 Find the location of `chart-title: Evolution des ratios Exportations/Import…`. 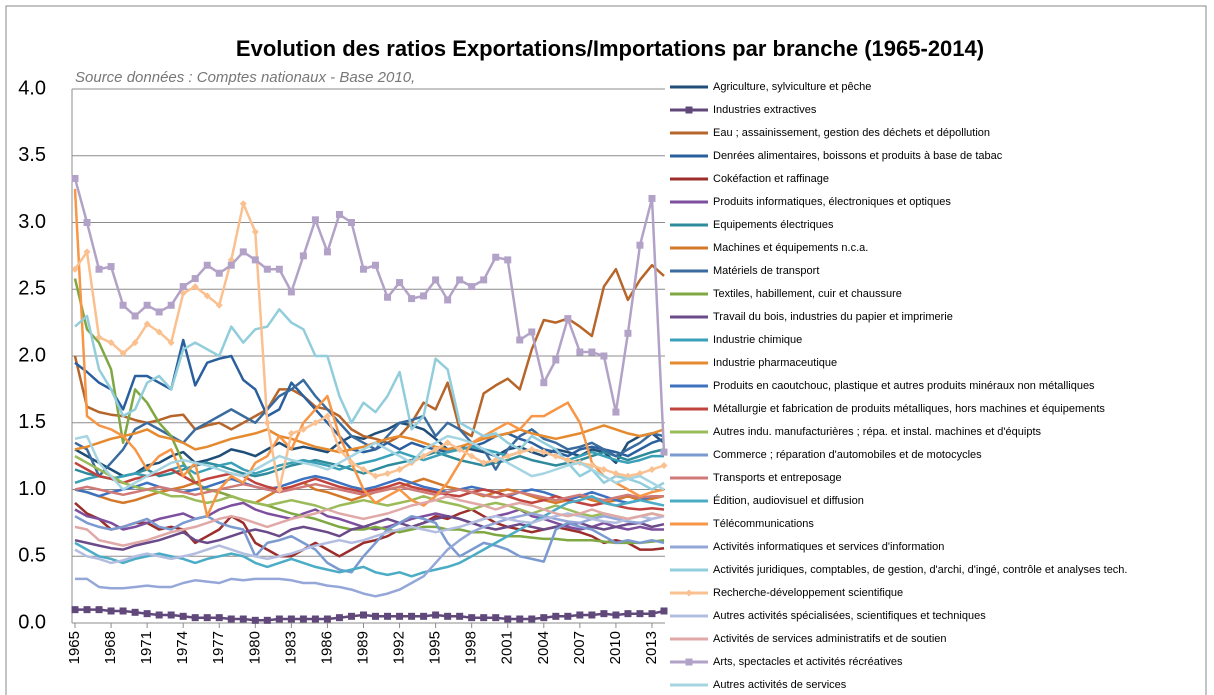

chart-title: Evolution des ratios Exportations/Import… is located at coordinates (610, 48).